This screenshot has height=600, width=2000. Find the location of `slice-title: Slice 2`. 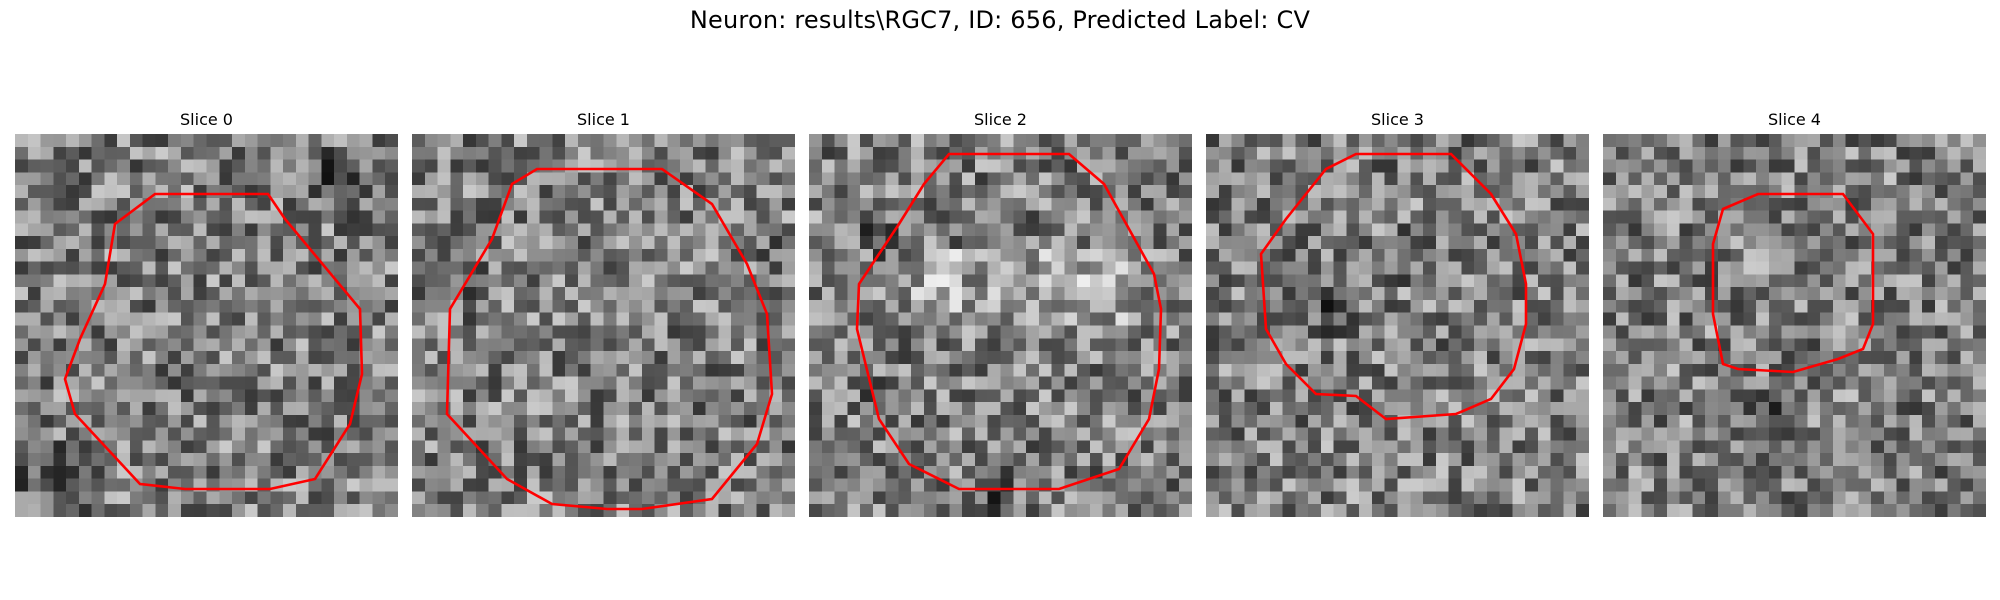

slice-title: Slice 2 is located at coordinates (1000, 120).